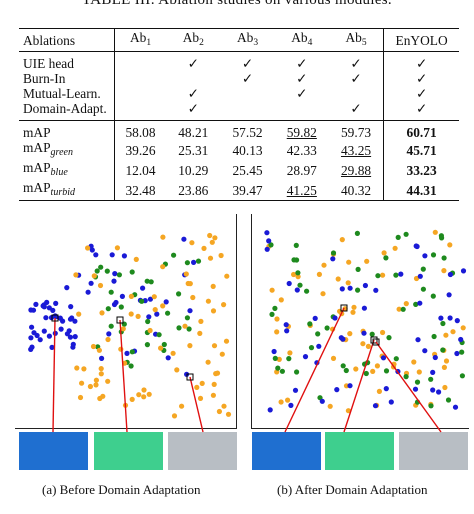 Image resolution: width=474 pixels, height=514 pixels. Describe the element at coordinates (140, 150) in the screenshot. I see `metric-value: 39.26` at that location.